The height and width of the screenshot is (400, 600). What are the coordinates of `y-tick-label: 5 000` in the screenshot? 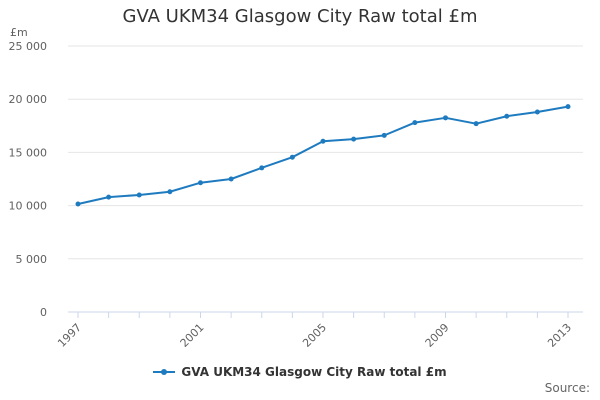 It's located at (32, 259).